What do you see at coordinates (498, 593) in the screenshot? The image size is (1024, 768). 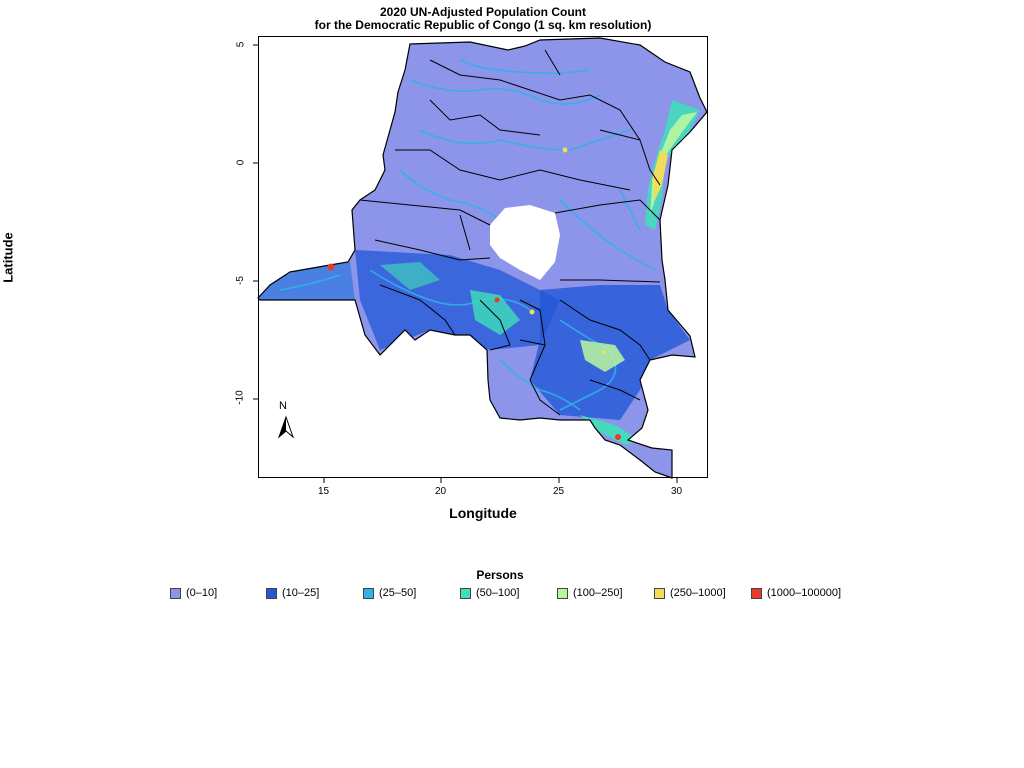 I see `legend-label: (50–100]` at bounding box center [498, 593].